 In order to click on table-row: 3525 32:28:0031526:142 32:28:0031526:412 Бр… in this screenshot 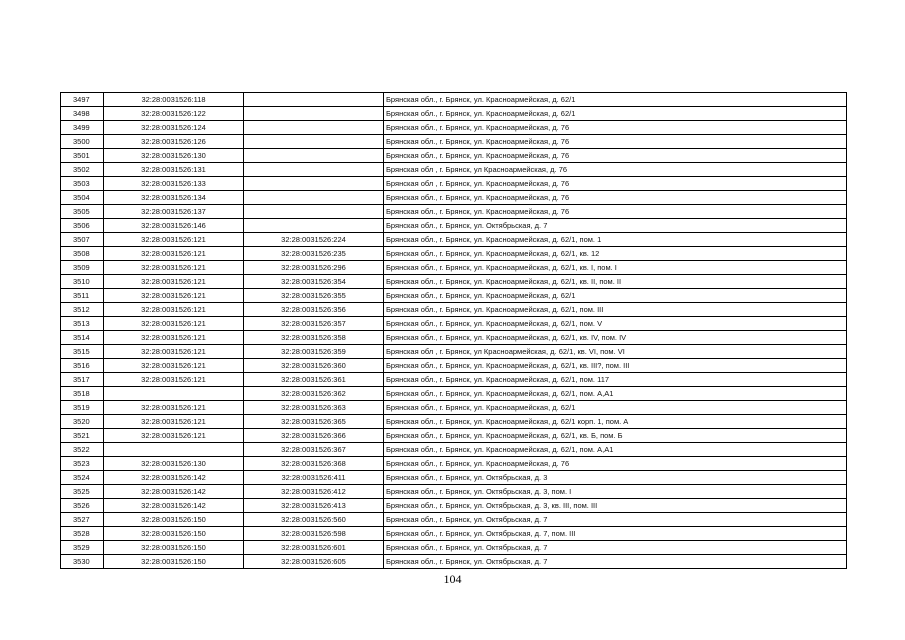, I will do `click(453, 491)`.